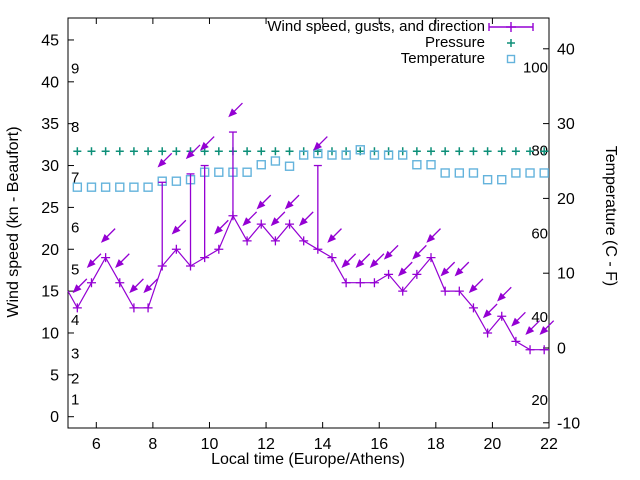 This screenshot has height=480, width=640. I want to click on legend-label-wind: Wind speed, gusts, and direction, so click(376, 26).